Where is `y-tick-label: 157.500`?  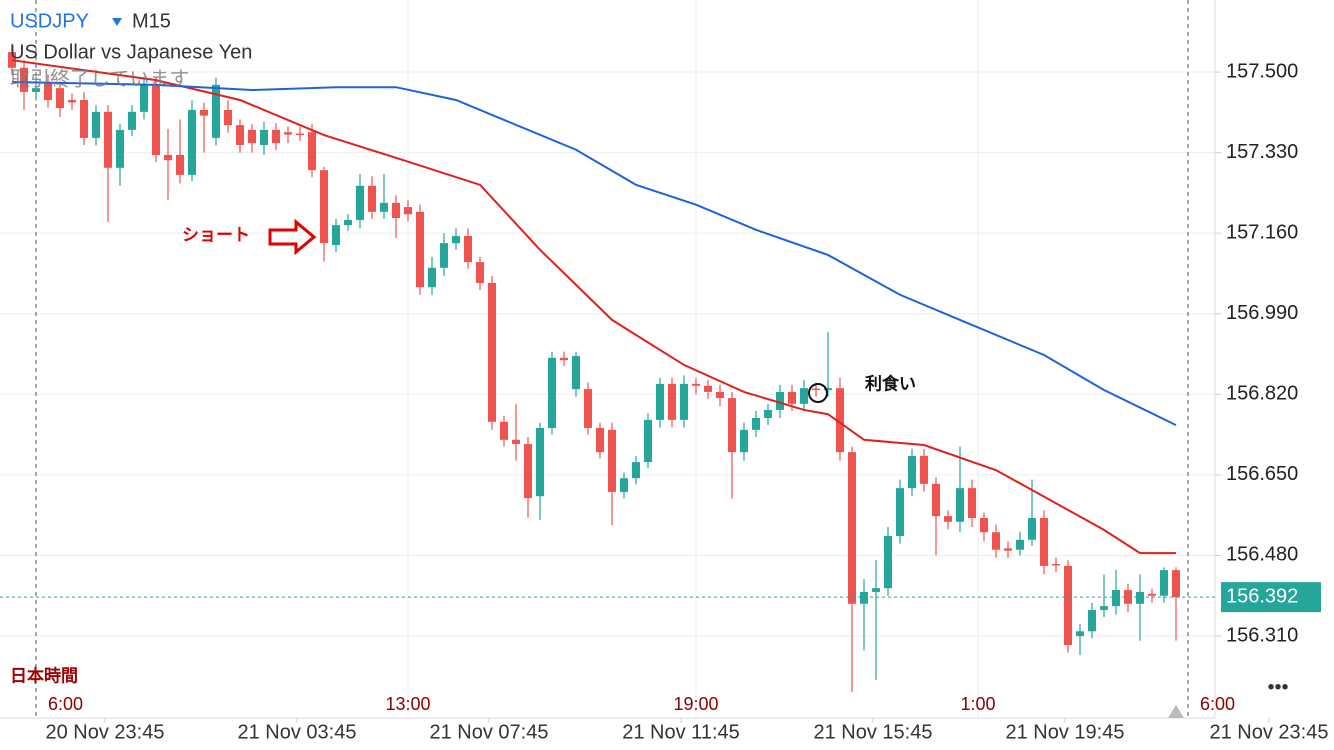 y-tick-label: 157.500 is located at coordinates (1262, 71).